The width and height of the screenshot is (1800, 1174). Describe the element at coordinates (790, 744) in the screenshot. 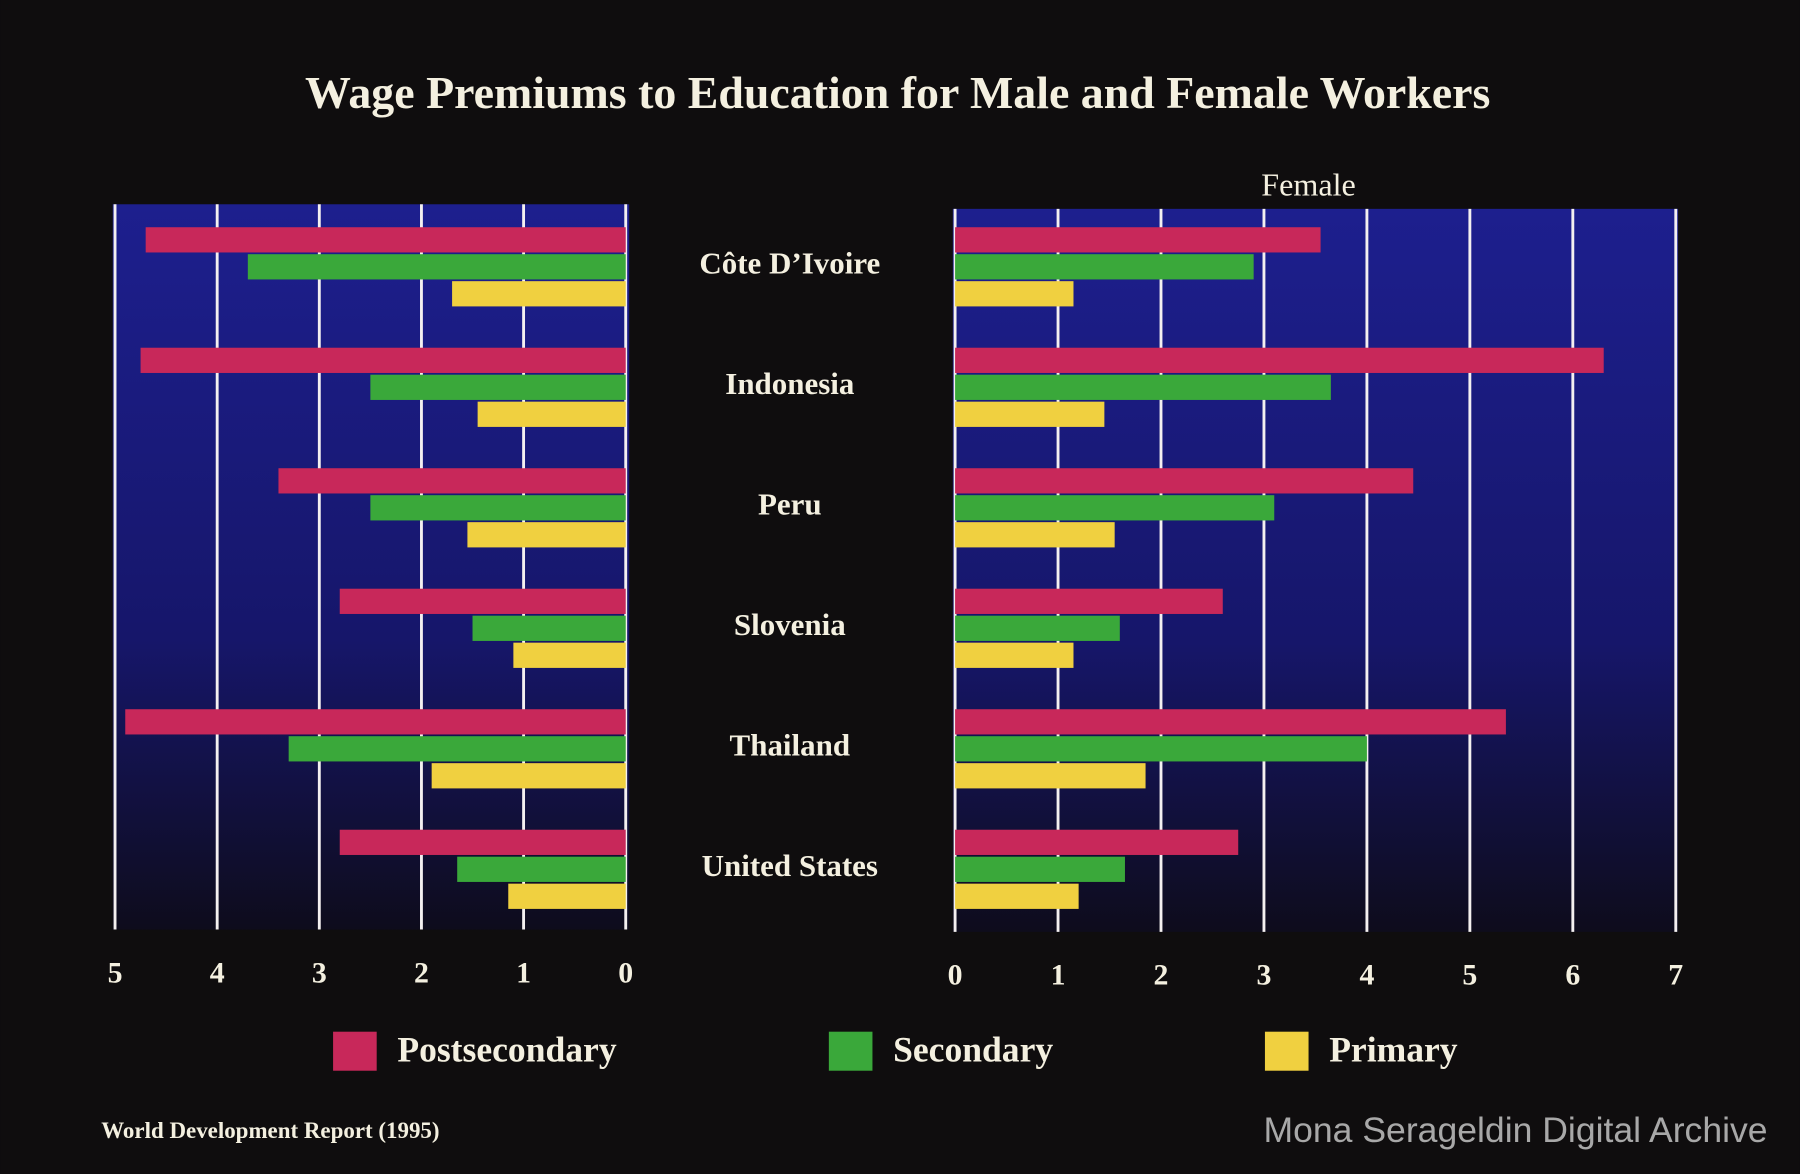

I see `category-label: Thailand` at that location.